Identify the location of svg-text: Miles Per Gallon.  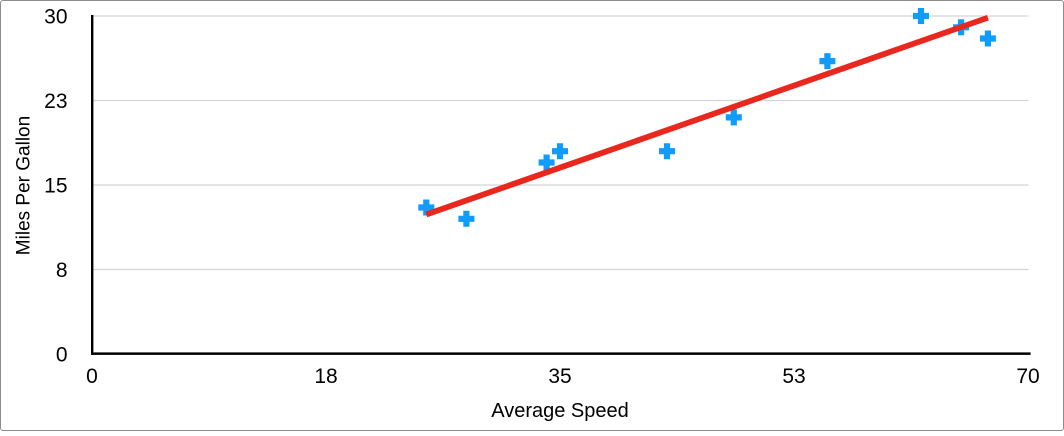
(24, 185).